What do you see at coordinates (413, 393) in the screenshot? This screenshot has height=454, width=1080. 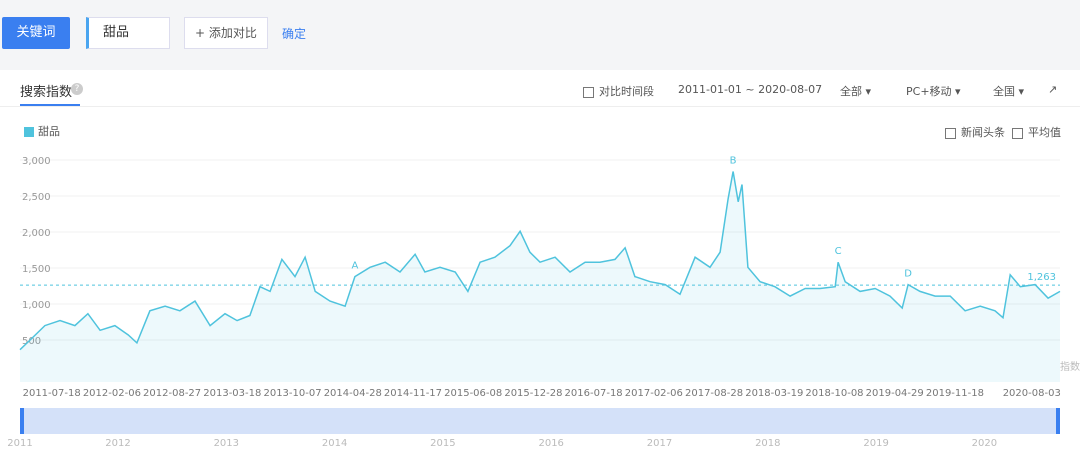 I see `x-tick-label: 2014-11-17` at bounding box center [413, 393].